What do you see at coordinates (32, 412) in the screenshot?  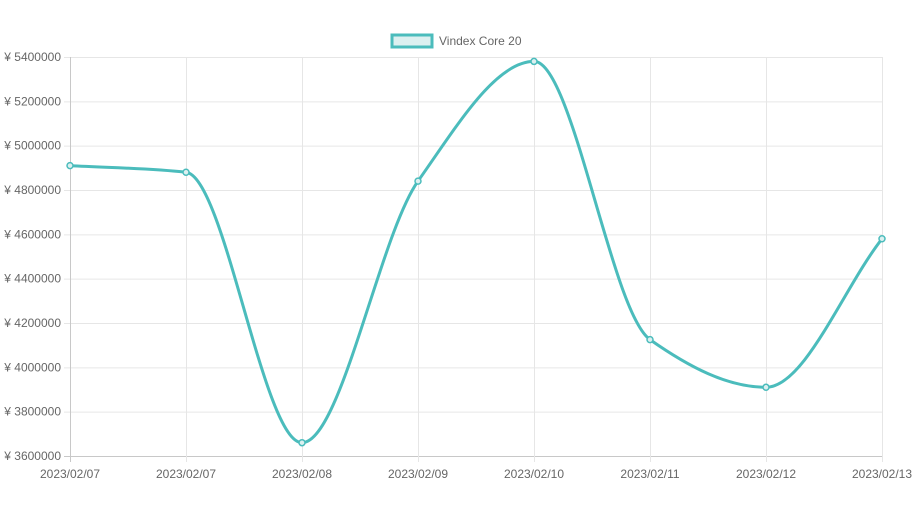 I see `y-tick-label: ¥ 3800000` at bounding box center [32, 412].